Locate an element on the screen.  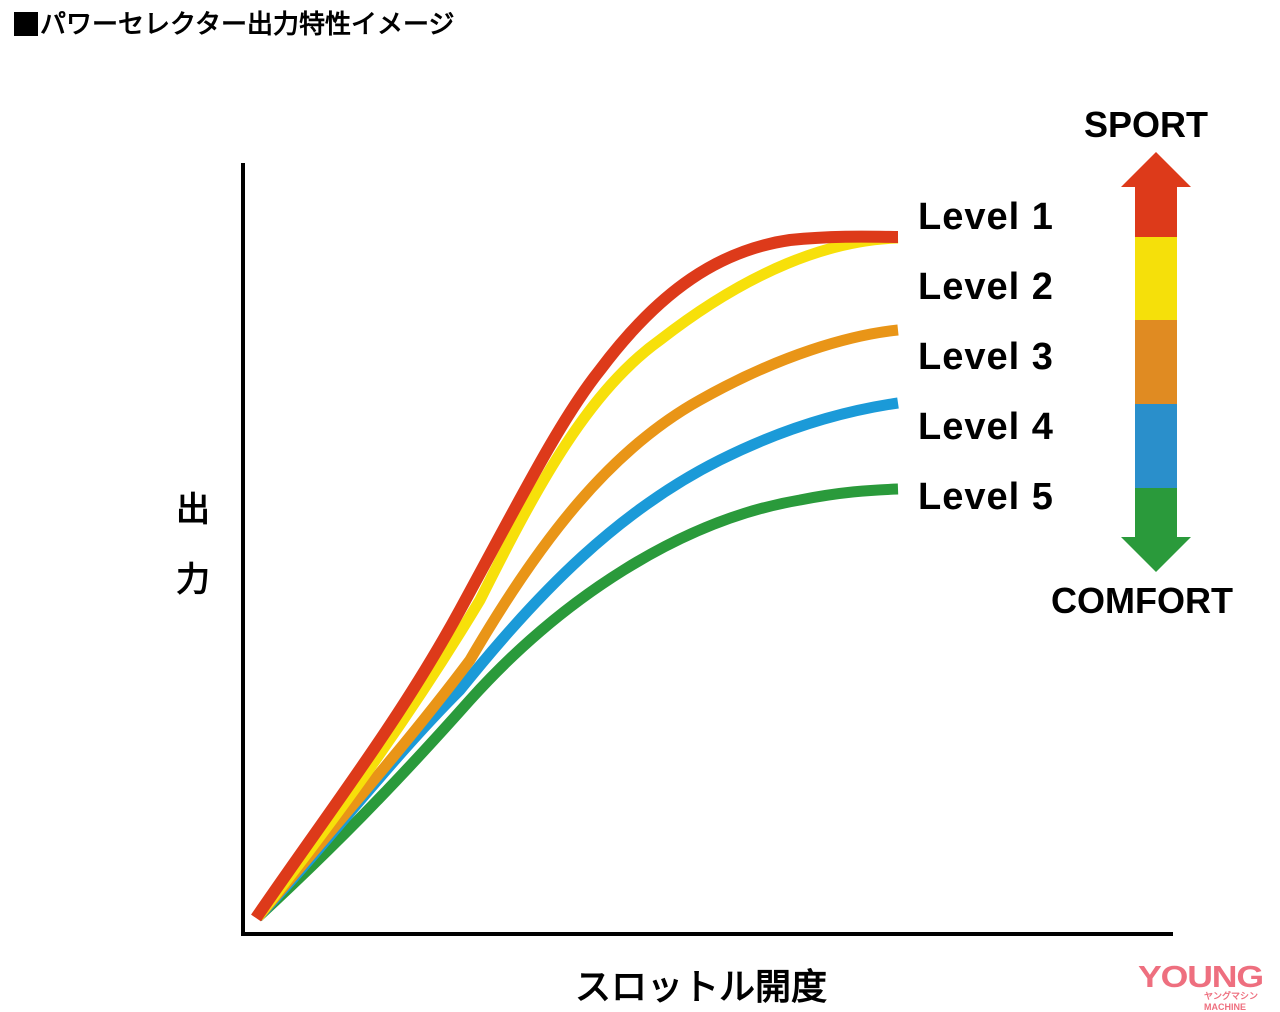
young-machine-logo: YOUNG ヤングマシン MACHINE is located at coordinates (1203, 986).